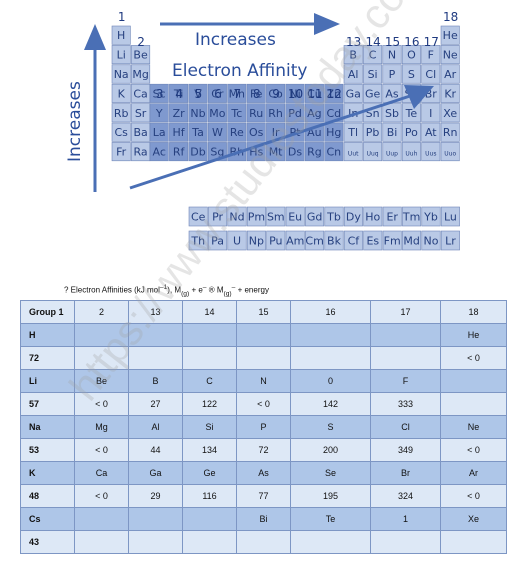  I want to click on element-cell-v: V, so click(198, 93).